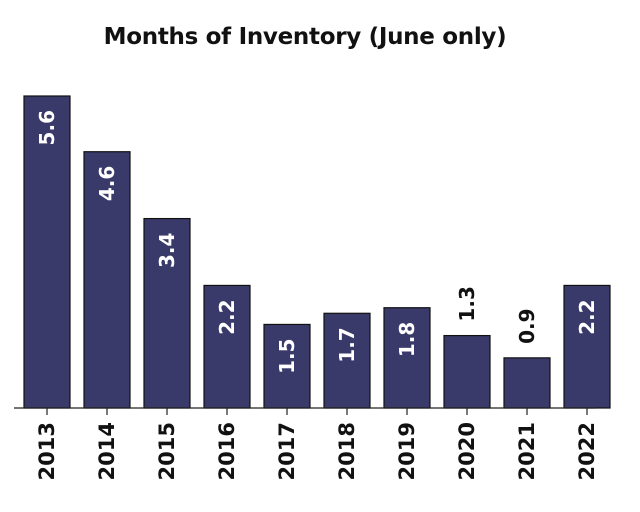 Image resolution: width=640 pixels, height=512 pixels. What do you see at coordinates (407, 339) in the screenshot?
I see `data-label-2019: 1.8` at bounding box center [407, 339].